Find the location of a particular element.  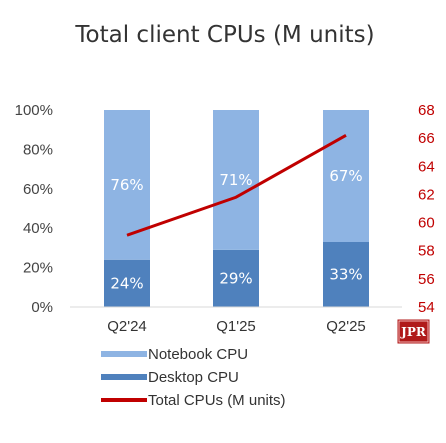

category-axis: Q2'24 Q1'25 Q2'25 is located at coordinates (236, 326).